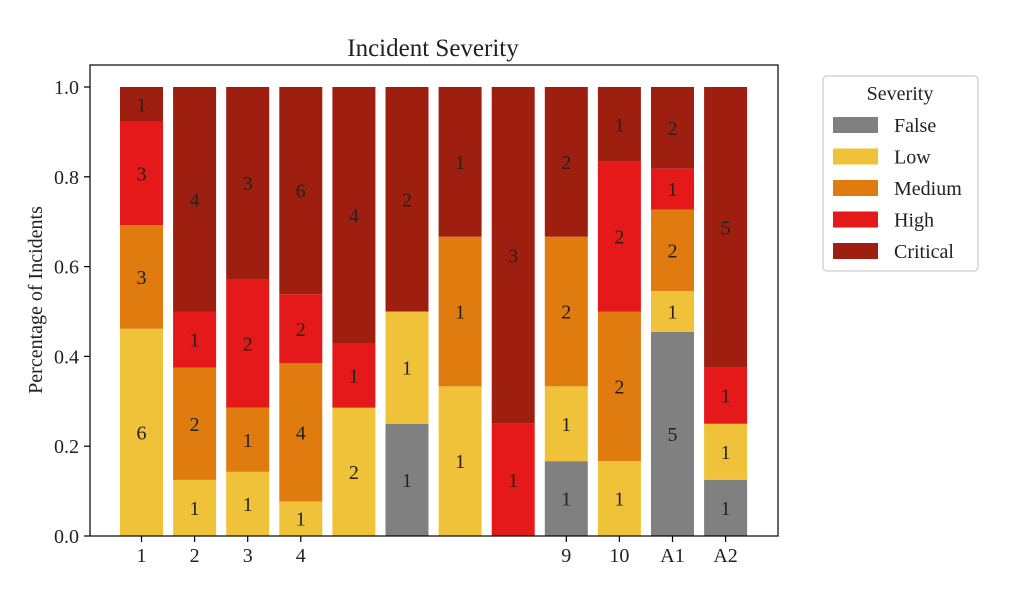 This screenshot has width=1018, height=602. I want to click on legend-label: Medium, so click(928, 189).